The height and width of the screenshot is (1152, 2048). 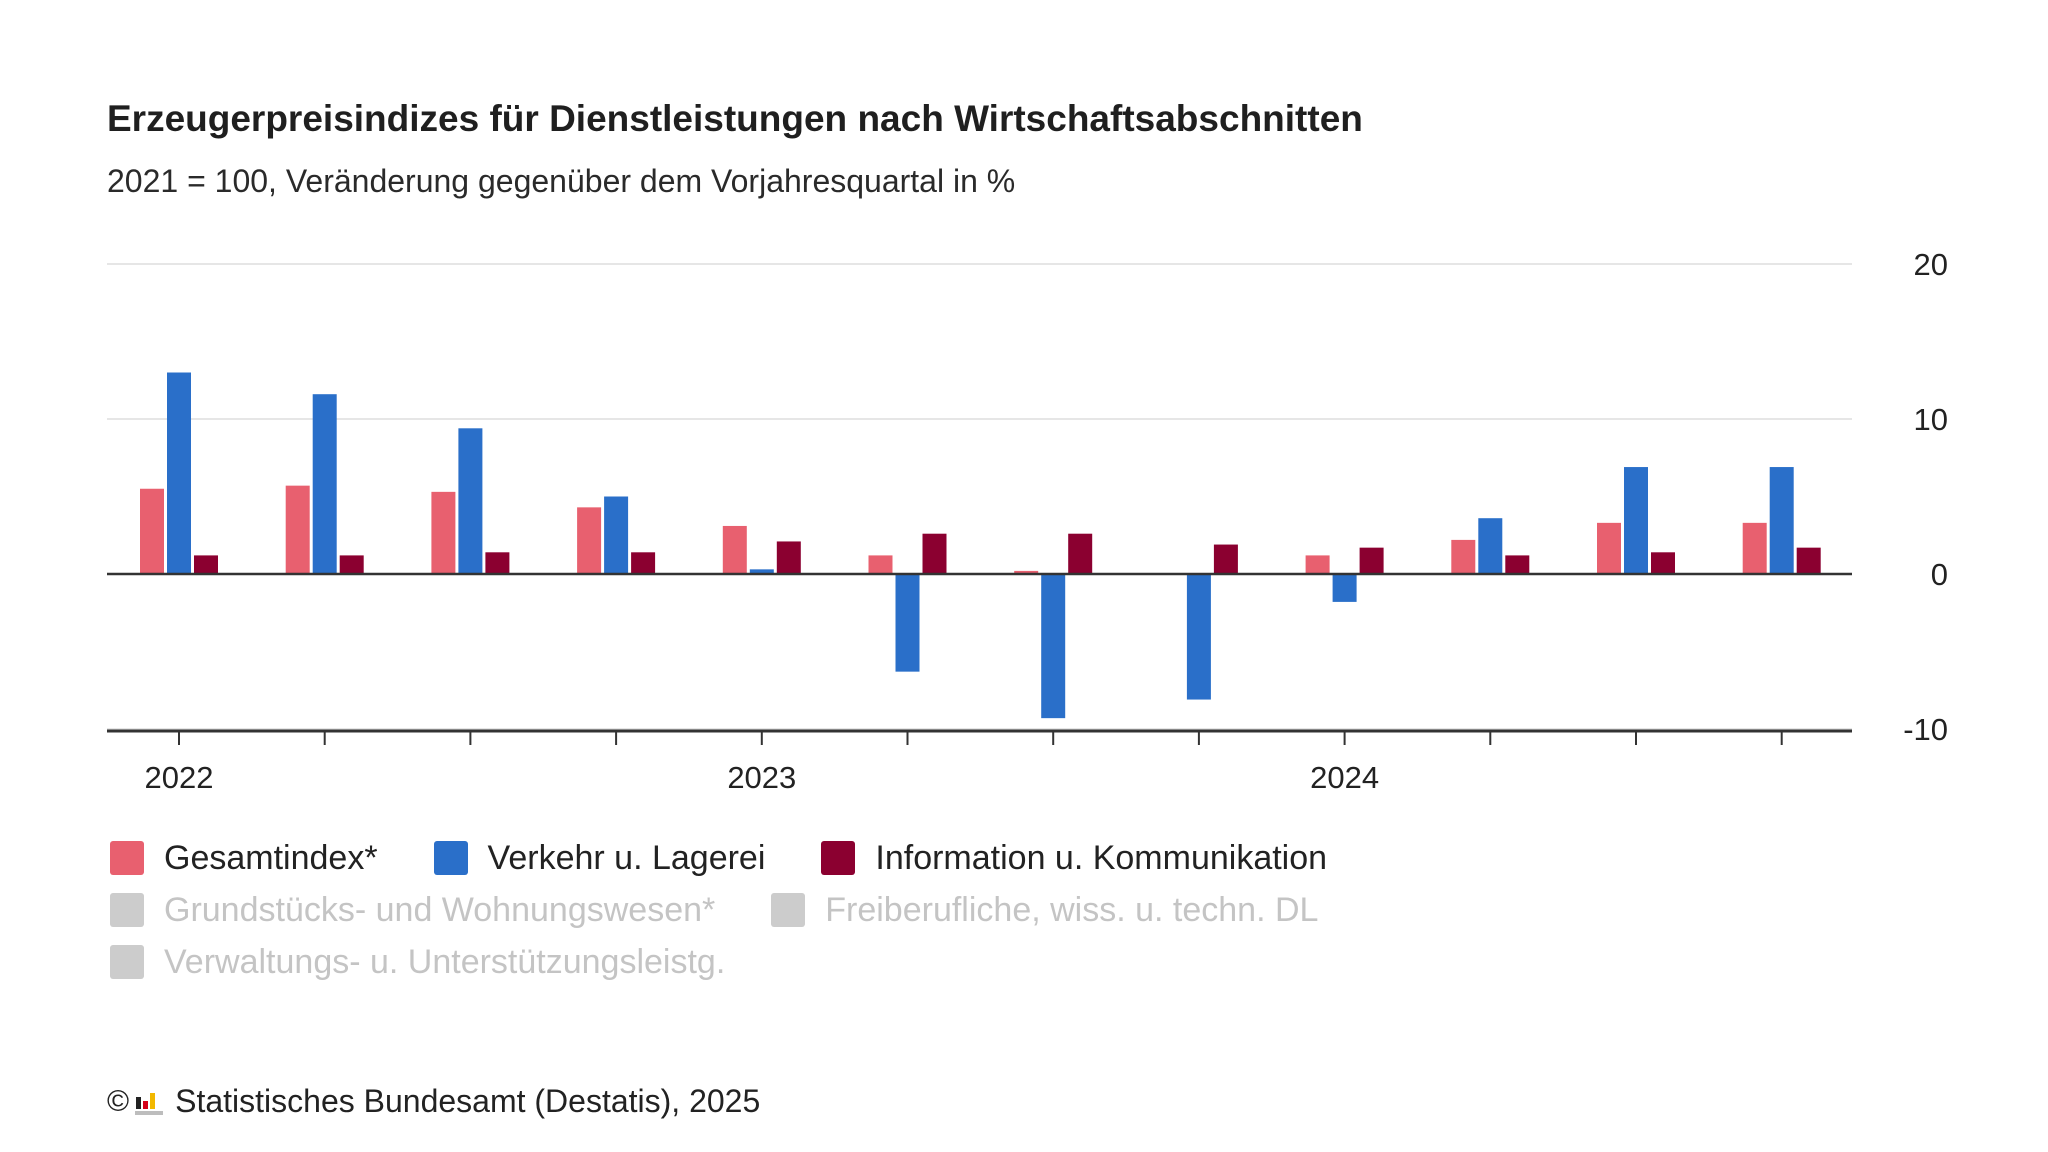 What do you see at coordinates (440, 909) in the screenshot?
I see `legend-label: Grundstücks- und Wohnungswesen*` at bounding box center [440, 909].